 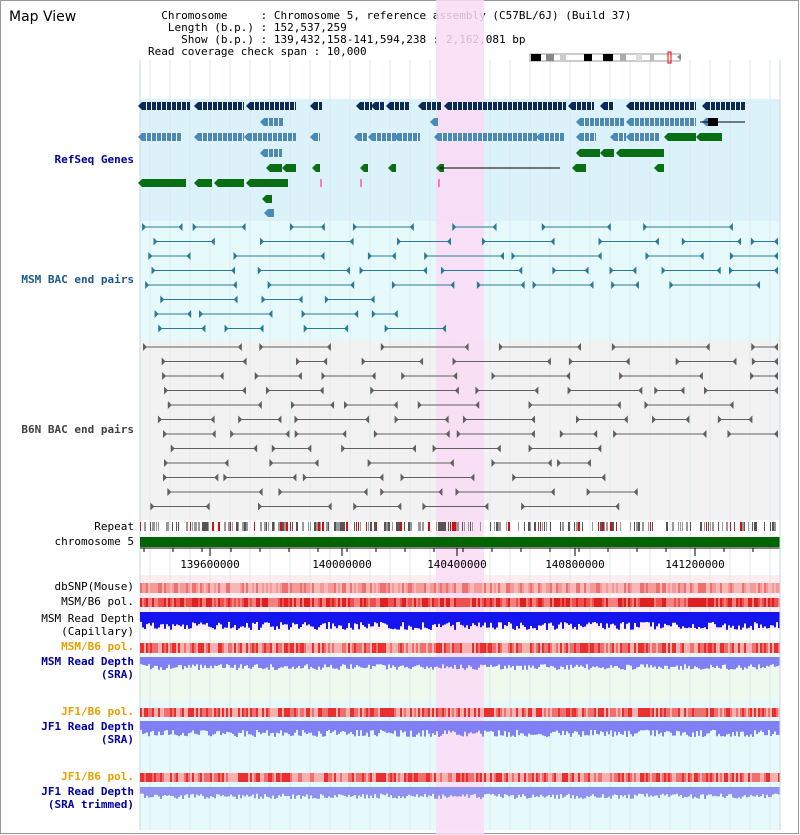 I want to click on bac-end-left, so click(x=554, y=270).